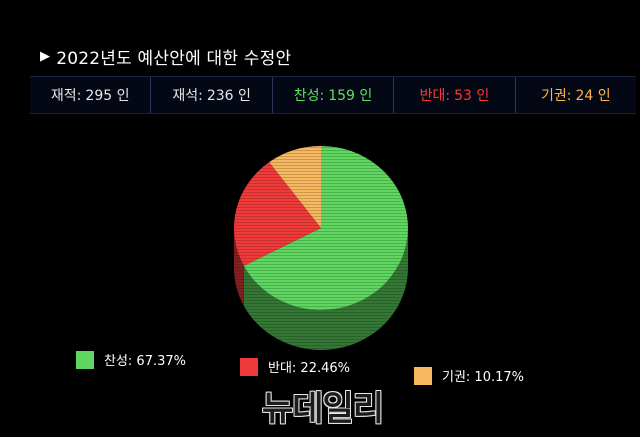 The height and width of the screenshot is (437, 640). Describe the element at coordinates (187, 96) in the screenshot. I see `stat-present-label: 재석:` at that location.